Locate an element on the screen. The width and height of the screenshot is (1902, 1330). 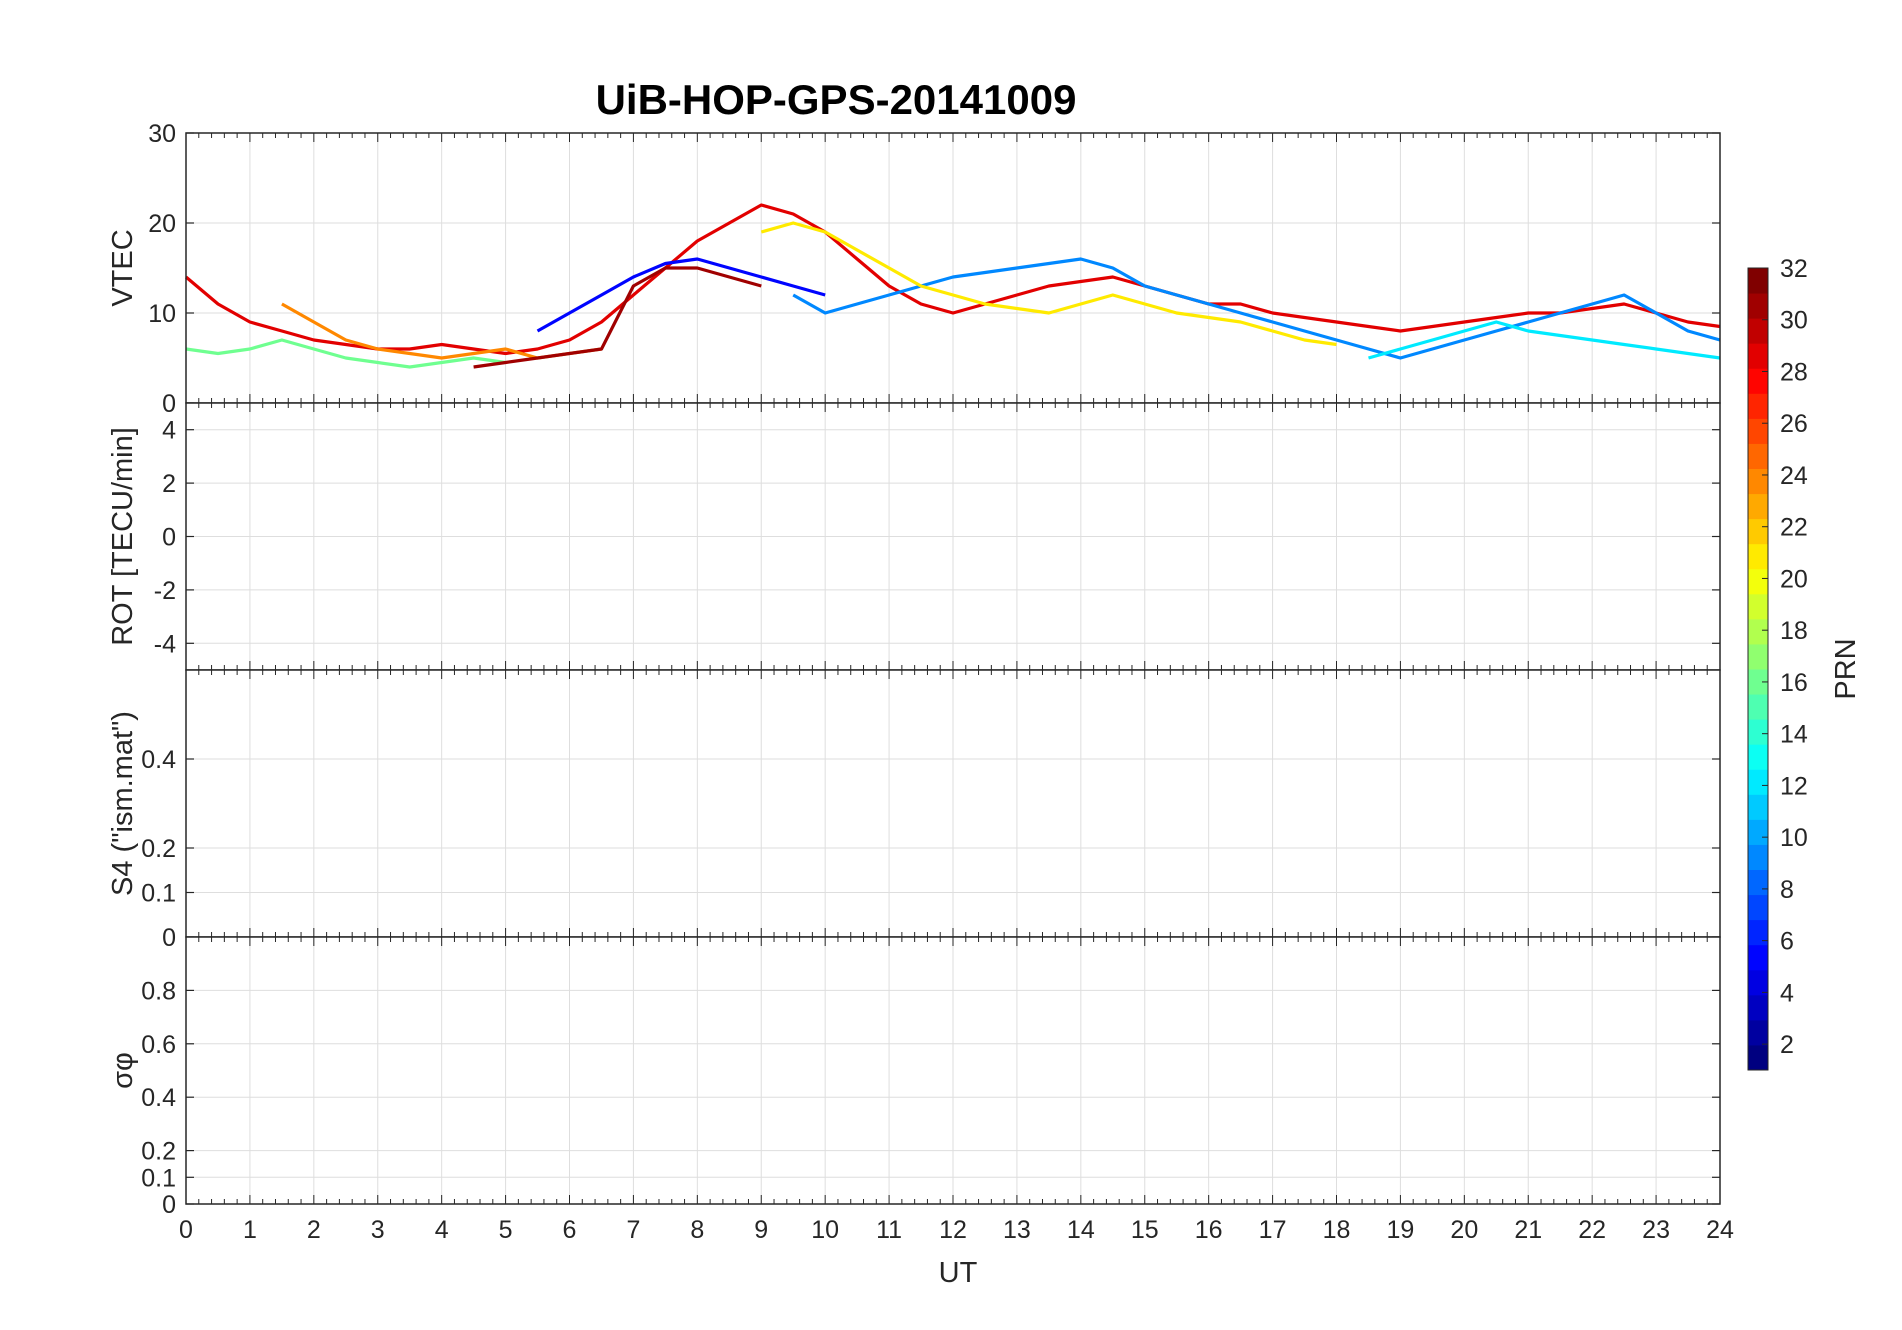
x-tick-labels: 0 1 2 3 4 5 6 7 8 9 10 11 12 13 14 15 16 17 18 19 20 21 22 23 24 is located at coordinates (956, 1230).